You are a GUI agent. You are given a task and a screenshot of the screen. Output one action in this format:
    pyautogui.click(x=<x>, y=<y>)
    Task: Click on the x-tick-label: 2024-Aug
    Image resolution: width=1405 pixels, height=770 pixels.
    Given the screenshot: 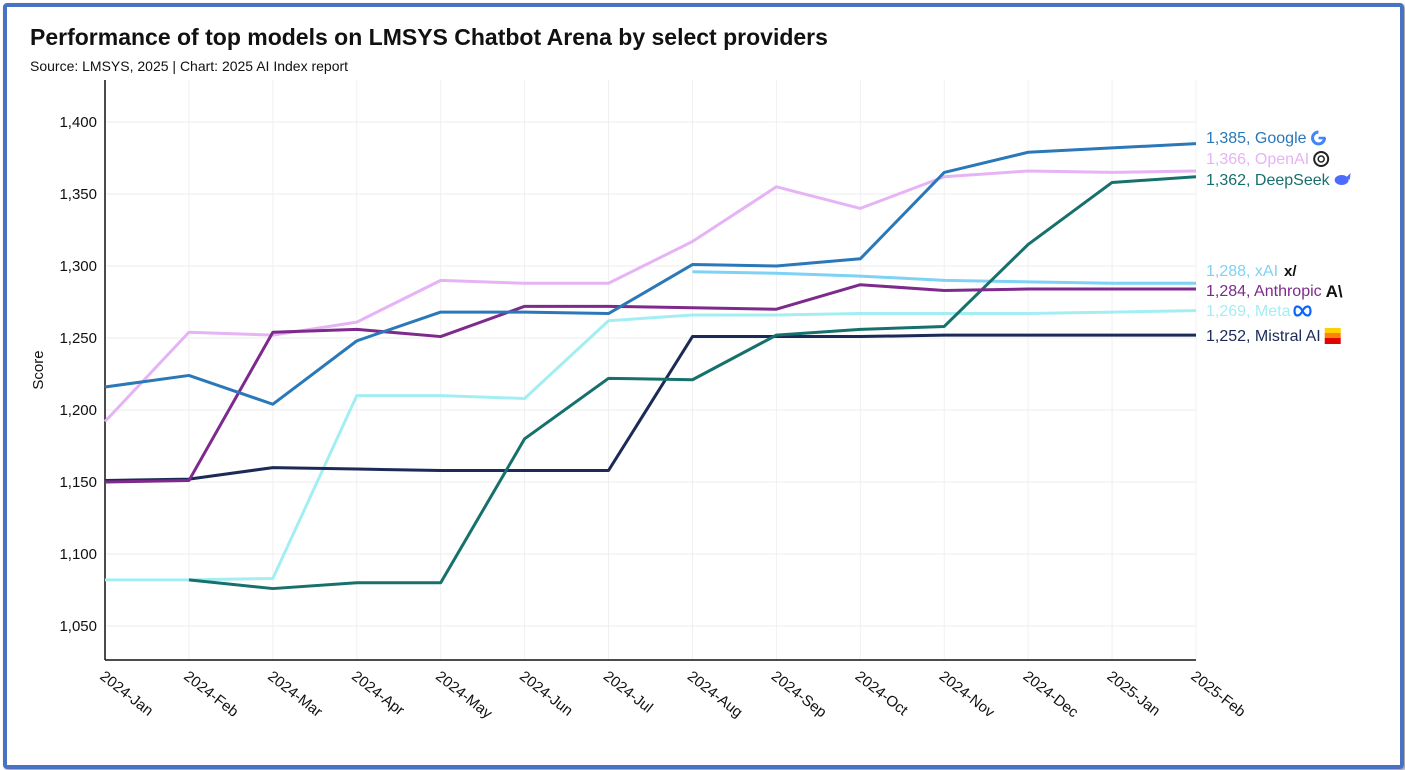 What is the action you would take?
    pyautogui.click(x=715, y=694)
    